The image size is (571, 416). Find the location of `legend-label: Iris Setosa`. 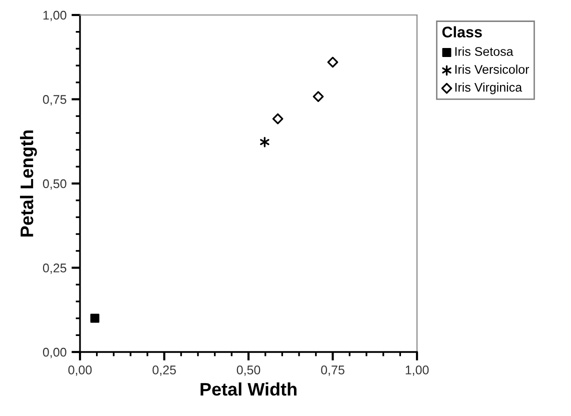

legend-label: Iris Setosa is located at coordinates (484, 51).